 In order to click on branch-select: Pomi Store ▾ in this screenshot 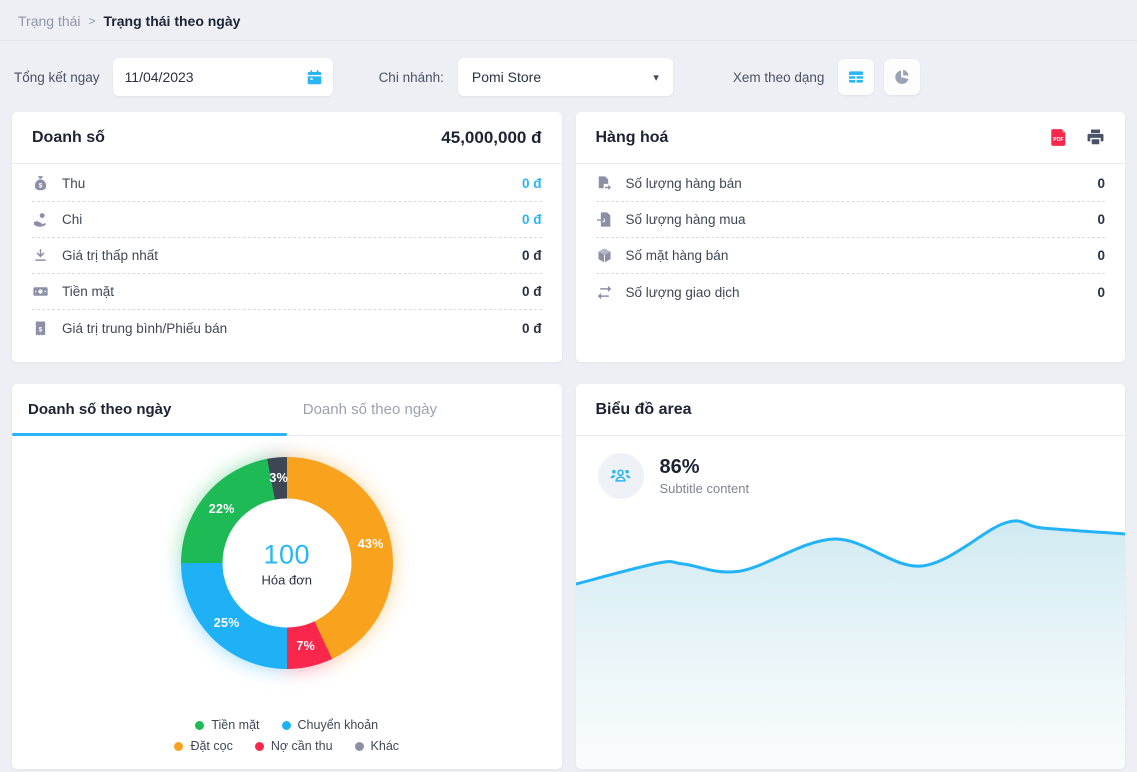, I will do `click(565, 77)`.